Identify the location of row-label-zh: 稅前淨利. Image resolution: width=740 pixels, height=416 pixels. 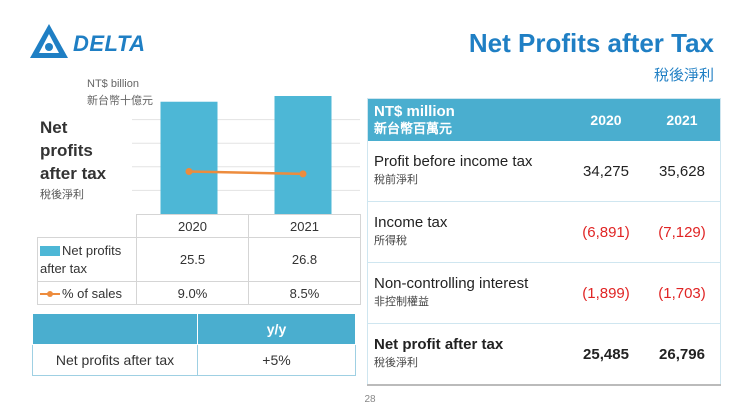
(396, 180).